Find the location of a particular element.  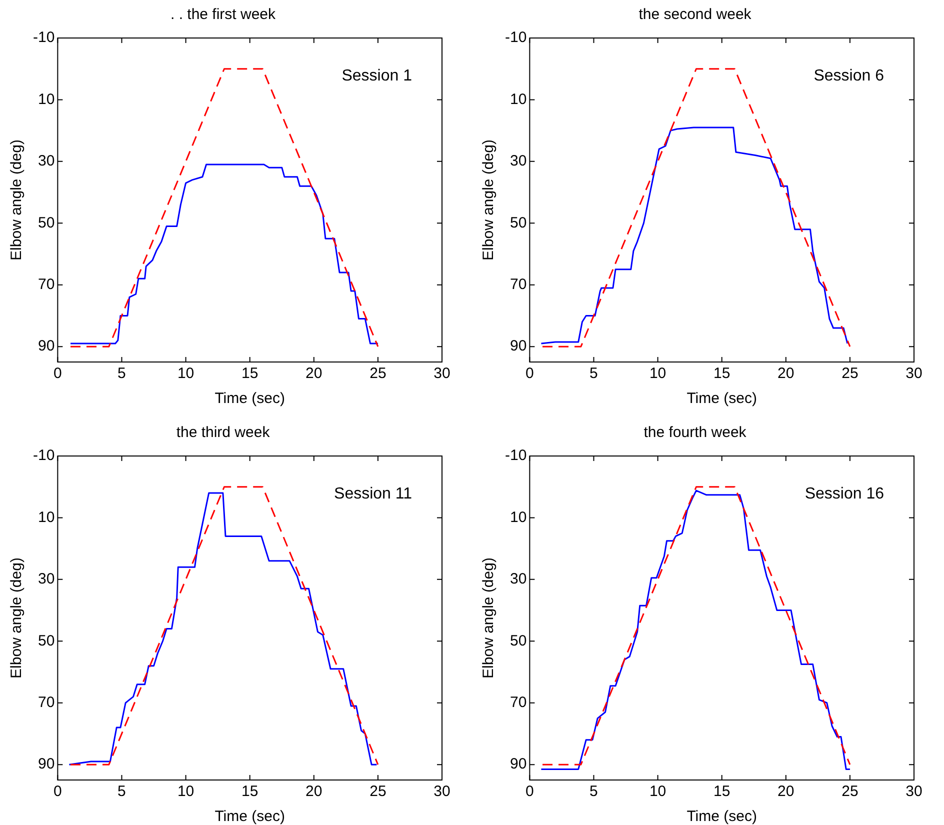

annotation: Session 6 is located at coordinates (849, 75).